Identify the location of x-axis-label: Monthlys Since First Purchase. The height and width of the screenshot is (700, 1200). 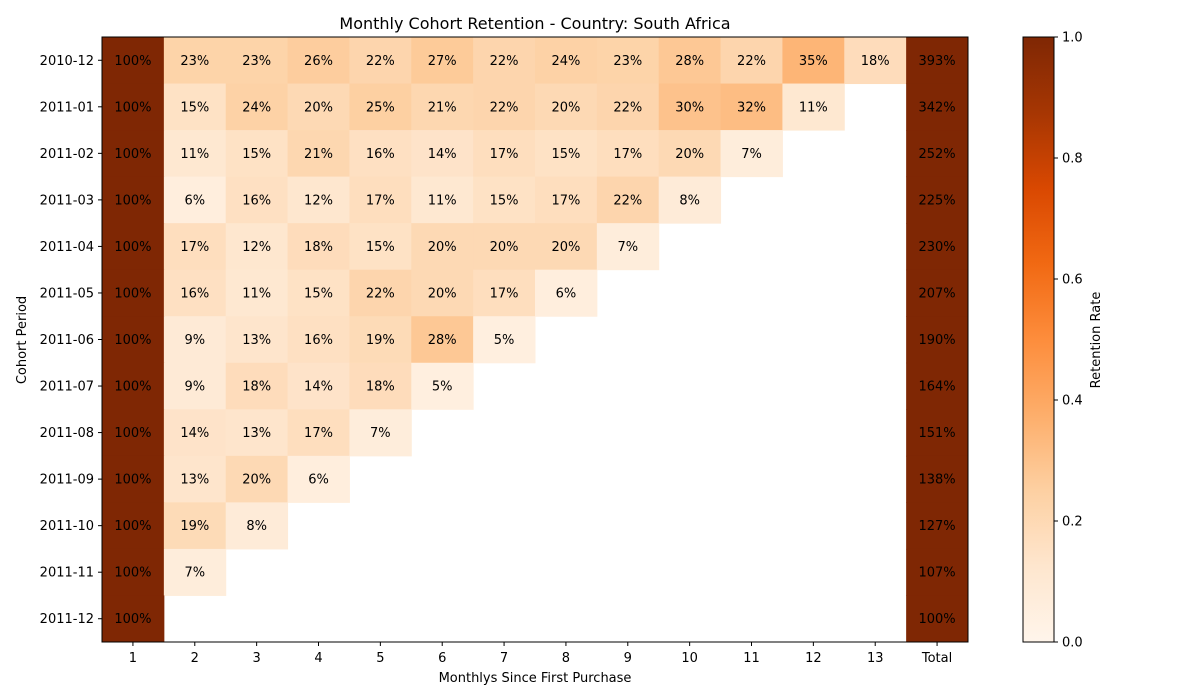
(535, 678).